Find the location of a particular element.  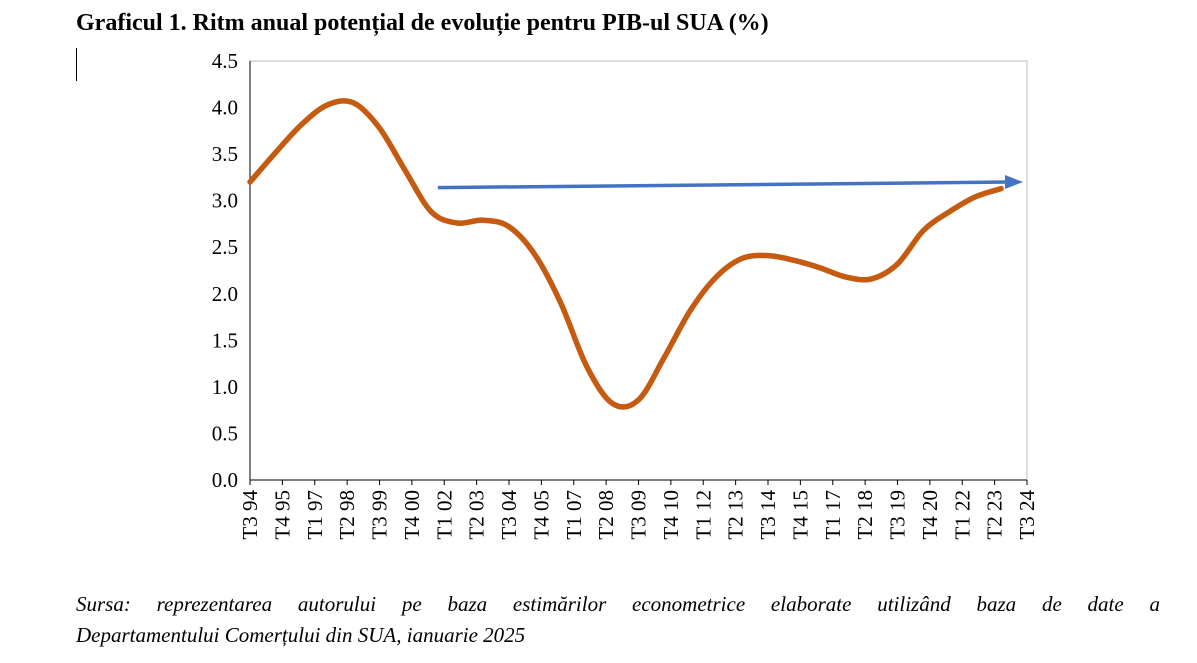

x-tick-label: T2 23 is located at coordinates (995, 515).